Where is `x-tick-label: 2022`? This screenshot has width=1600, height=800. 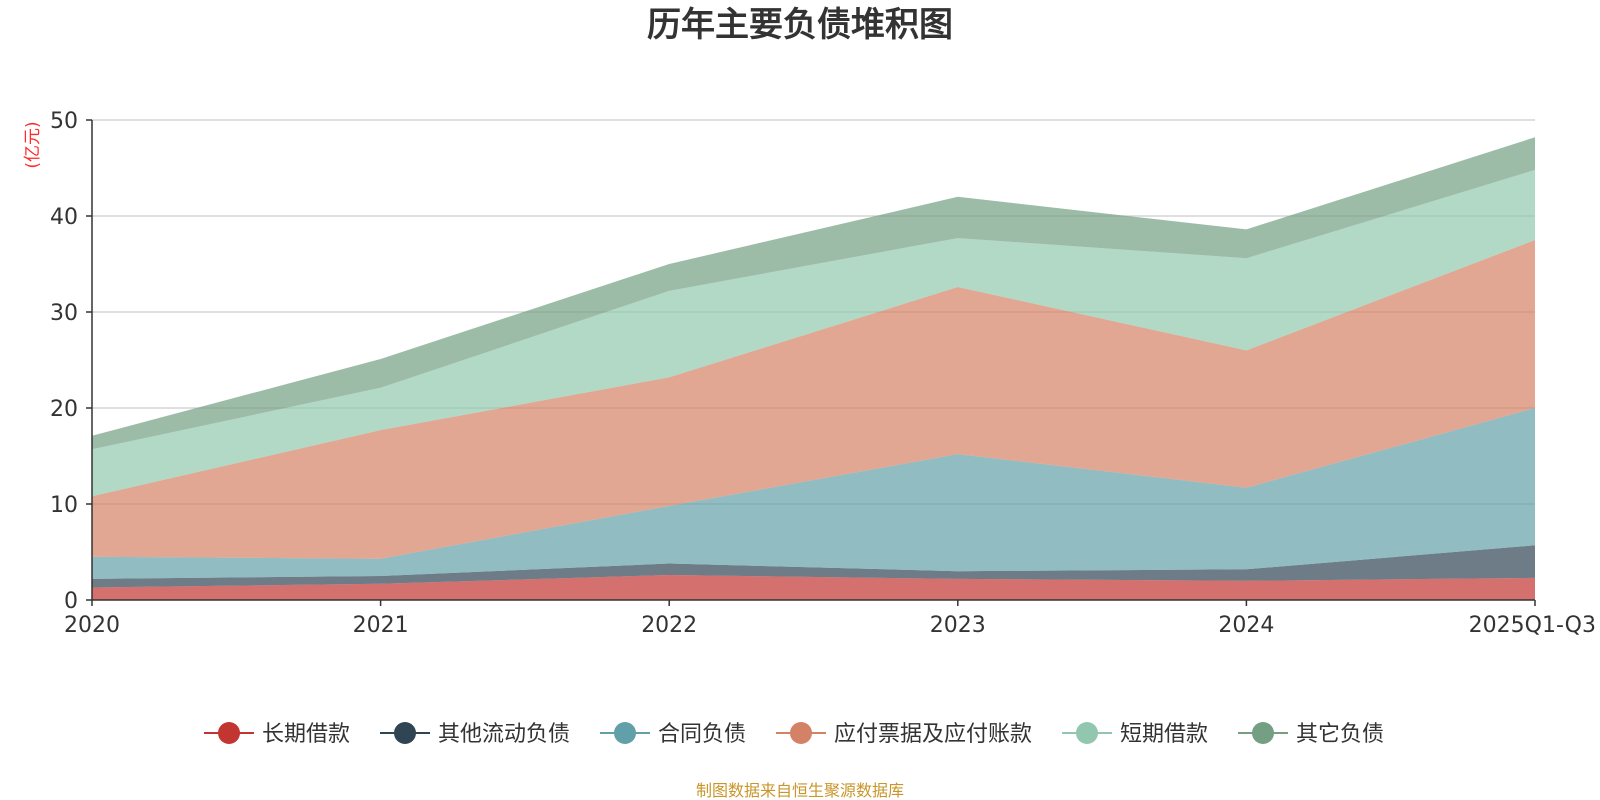
x-tick-label: 2022 is located at coordinates (669, 625).